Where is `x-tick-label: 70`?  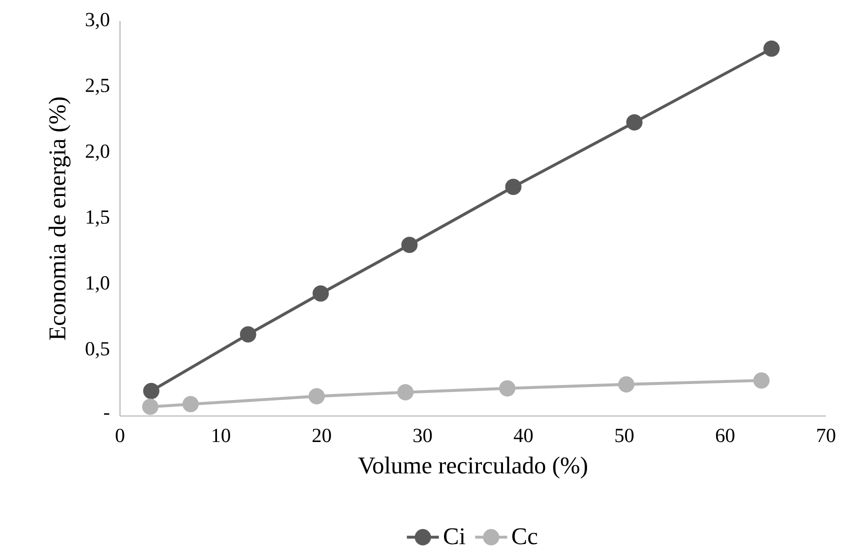
x-tick-label: 70 is located at coordinates (826, 435).